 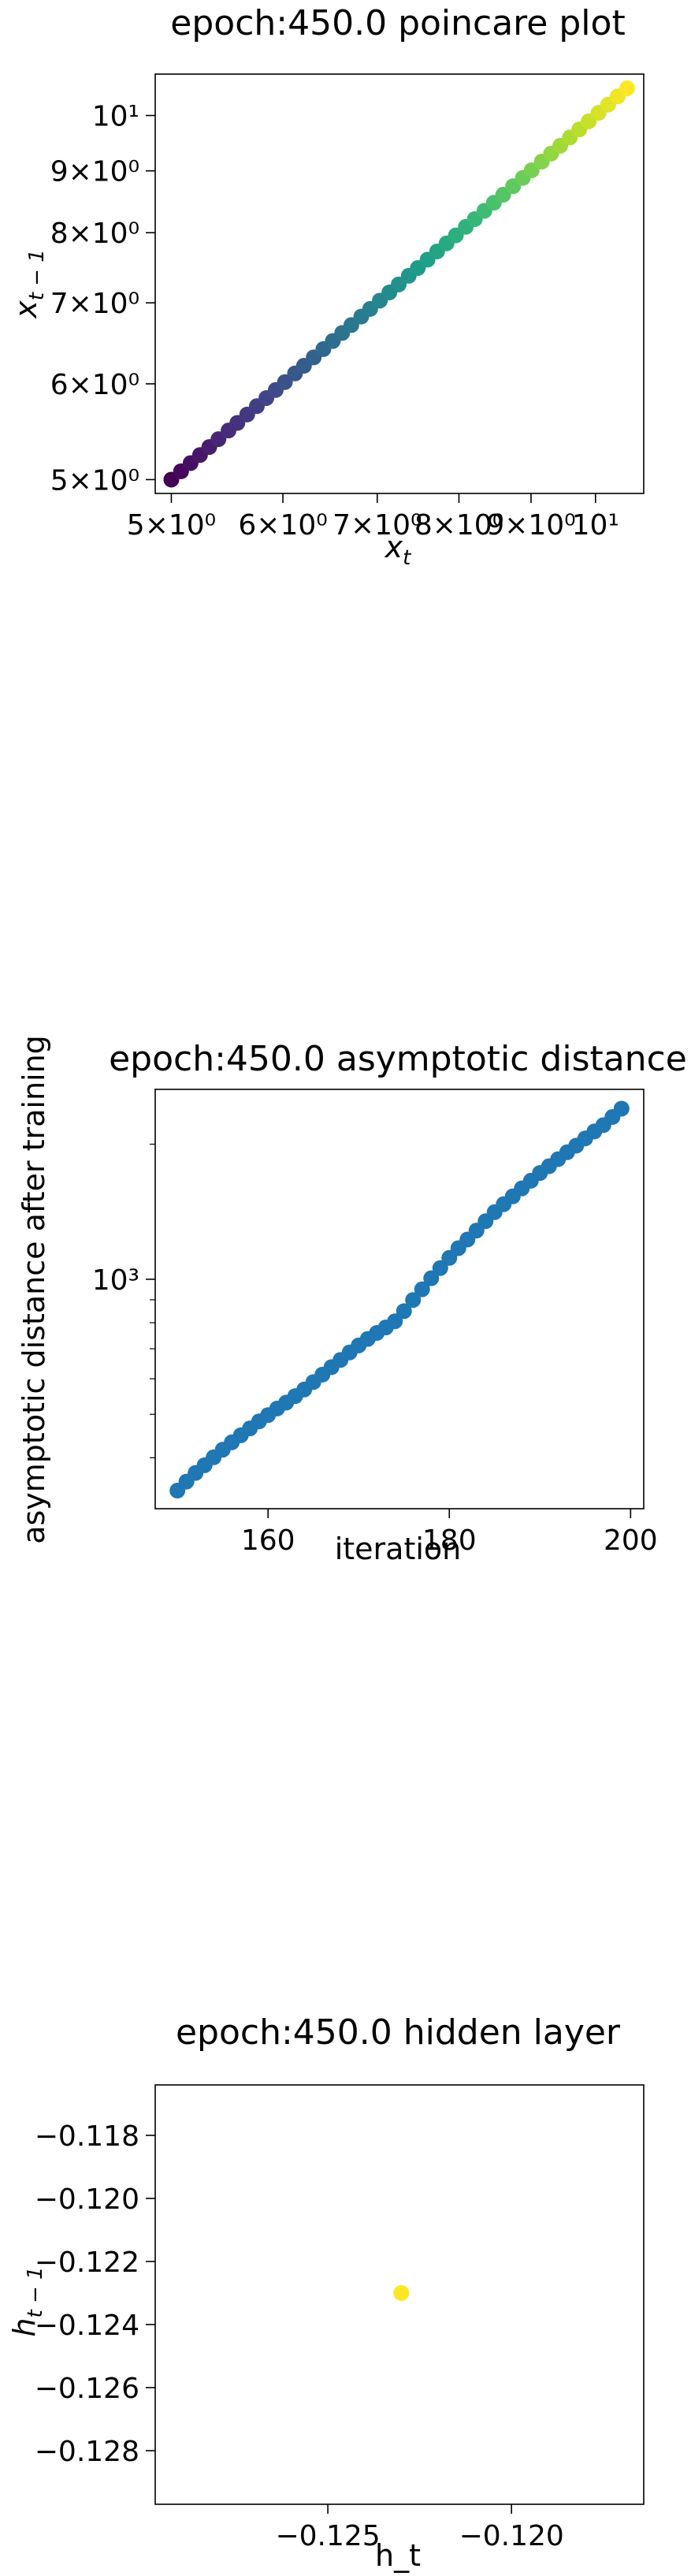 I want to click on y-tick-label: −0.120, so click(x=87, y=2199).